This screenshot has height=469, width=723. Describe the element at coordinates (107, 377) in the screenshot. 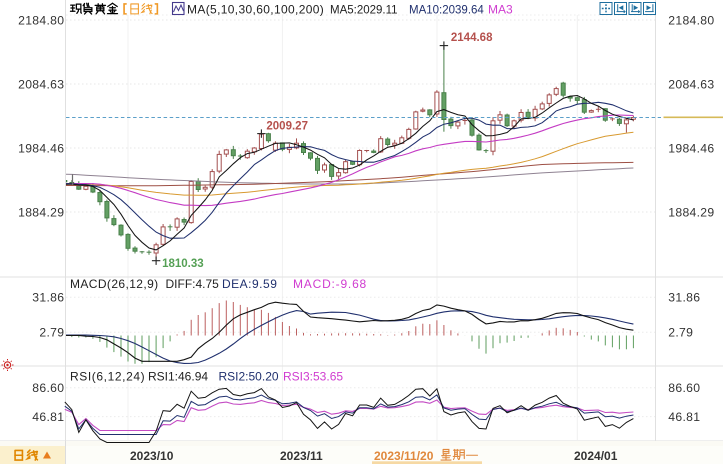

I see `svg-text: RSI(6,12,24)` at that location.